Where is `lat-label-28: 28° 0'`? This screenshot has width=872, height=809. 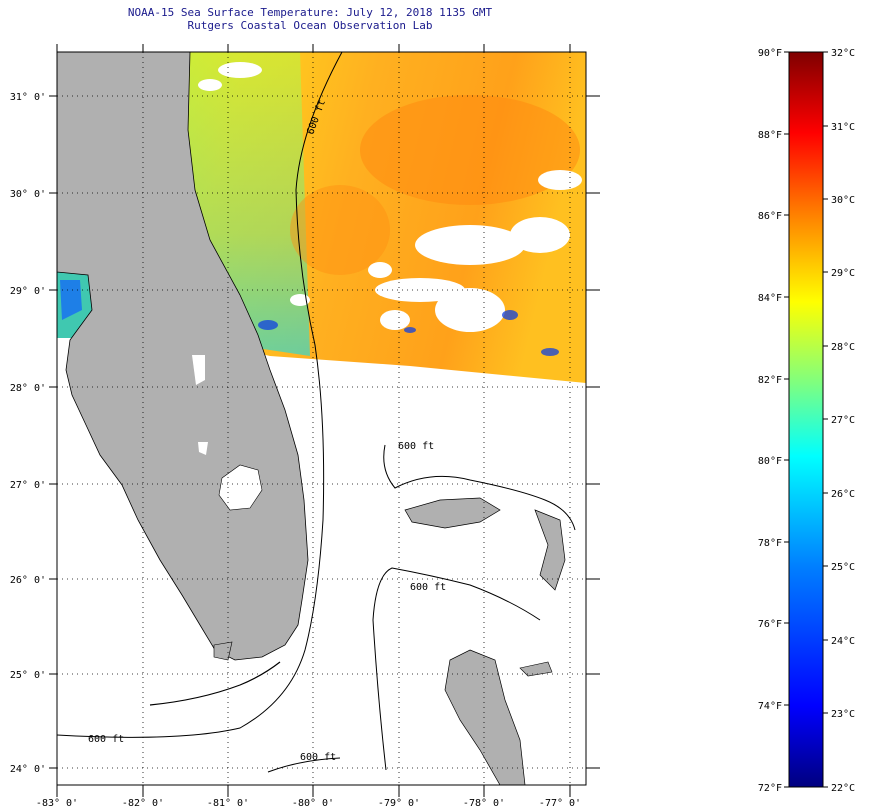 lat-label-28: 28° 0' is located at coordinates (28, 388).